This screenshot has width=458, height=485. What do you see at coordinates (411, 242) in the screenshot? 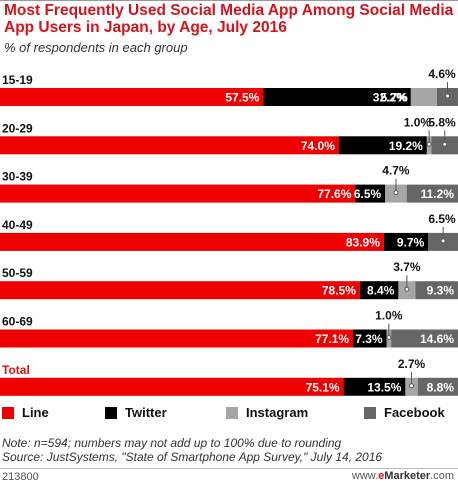
I see `data-label-twitter-40-49: 9.7%` at bounding box center [411, 242].